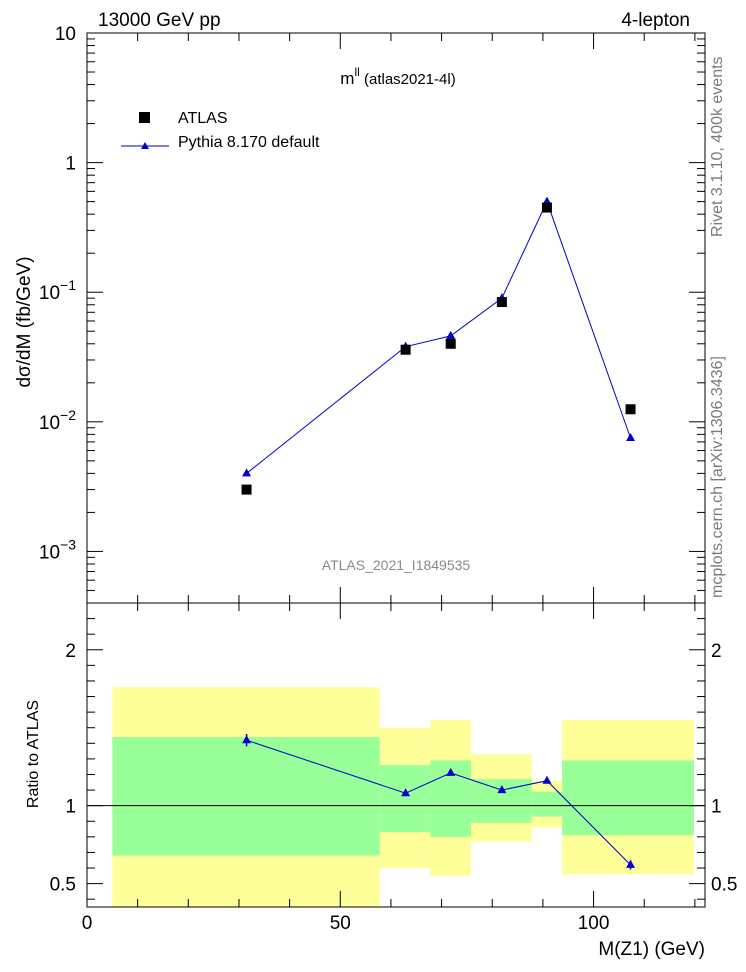 The width and height of the screenshot is (746, 972). I want to click on main-ytick-label: 10⁻¹, so click(57, 290).